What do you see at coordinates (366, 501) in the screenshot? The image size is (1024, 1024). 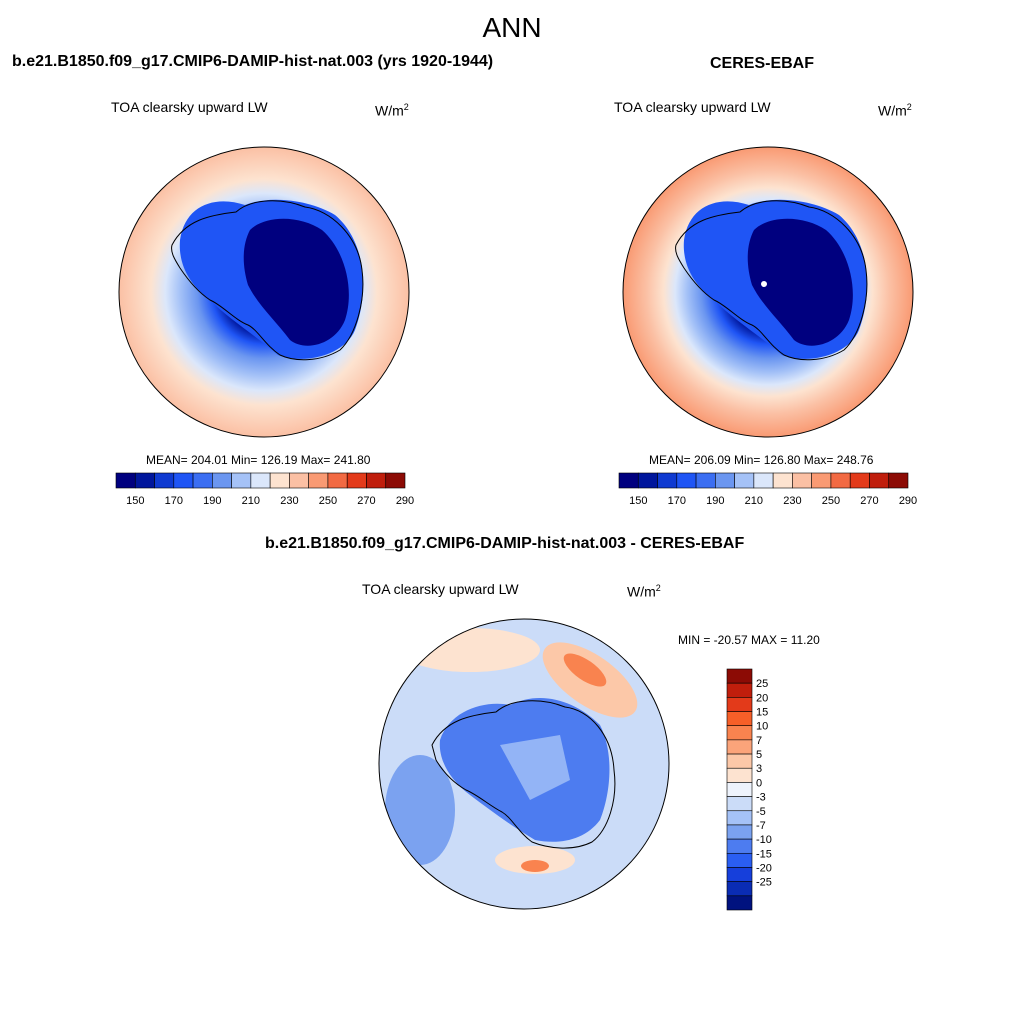 I see `model-colorbar-tick-label: 270` at bounding box center [366, 501].